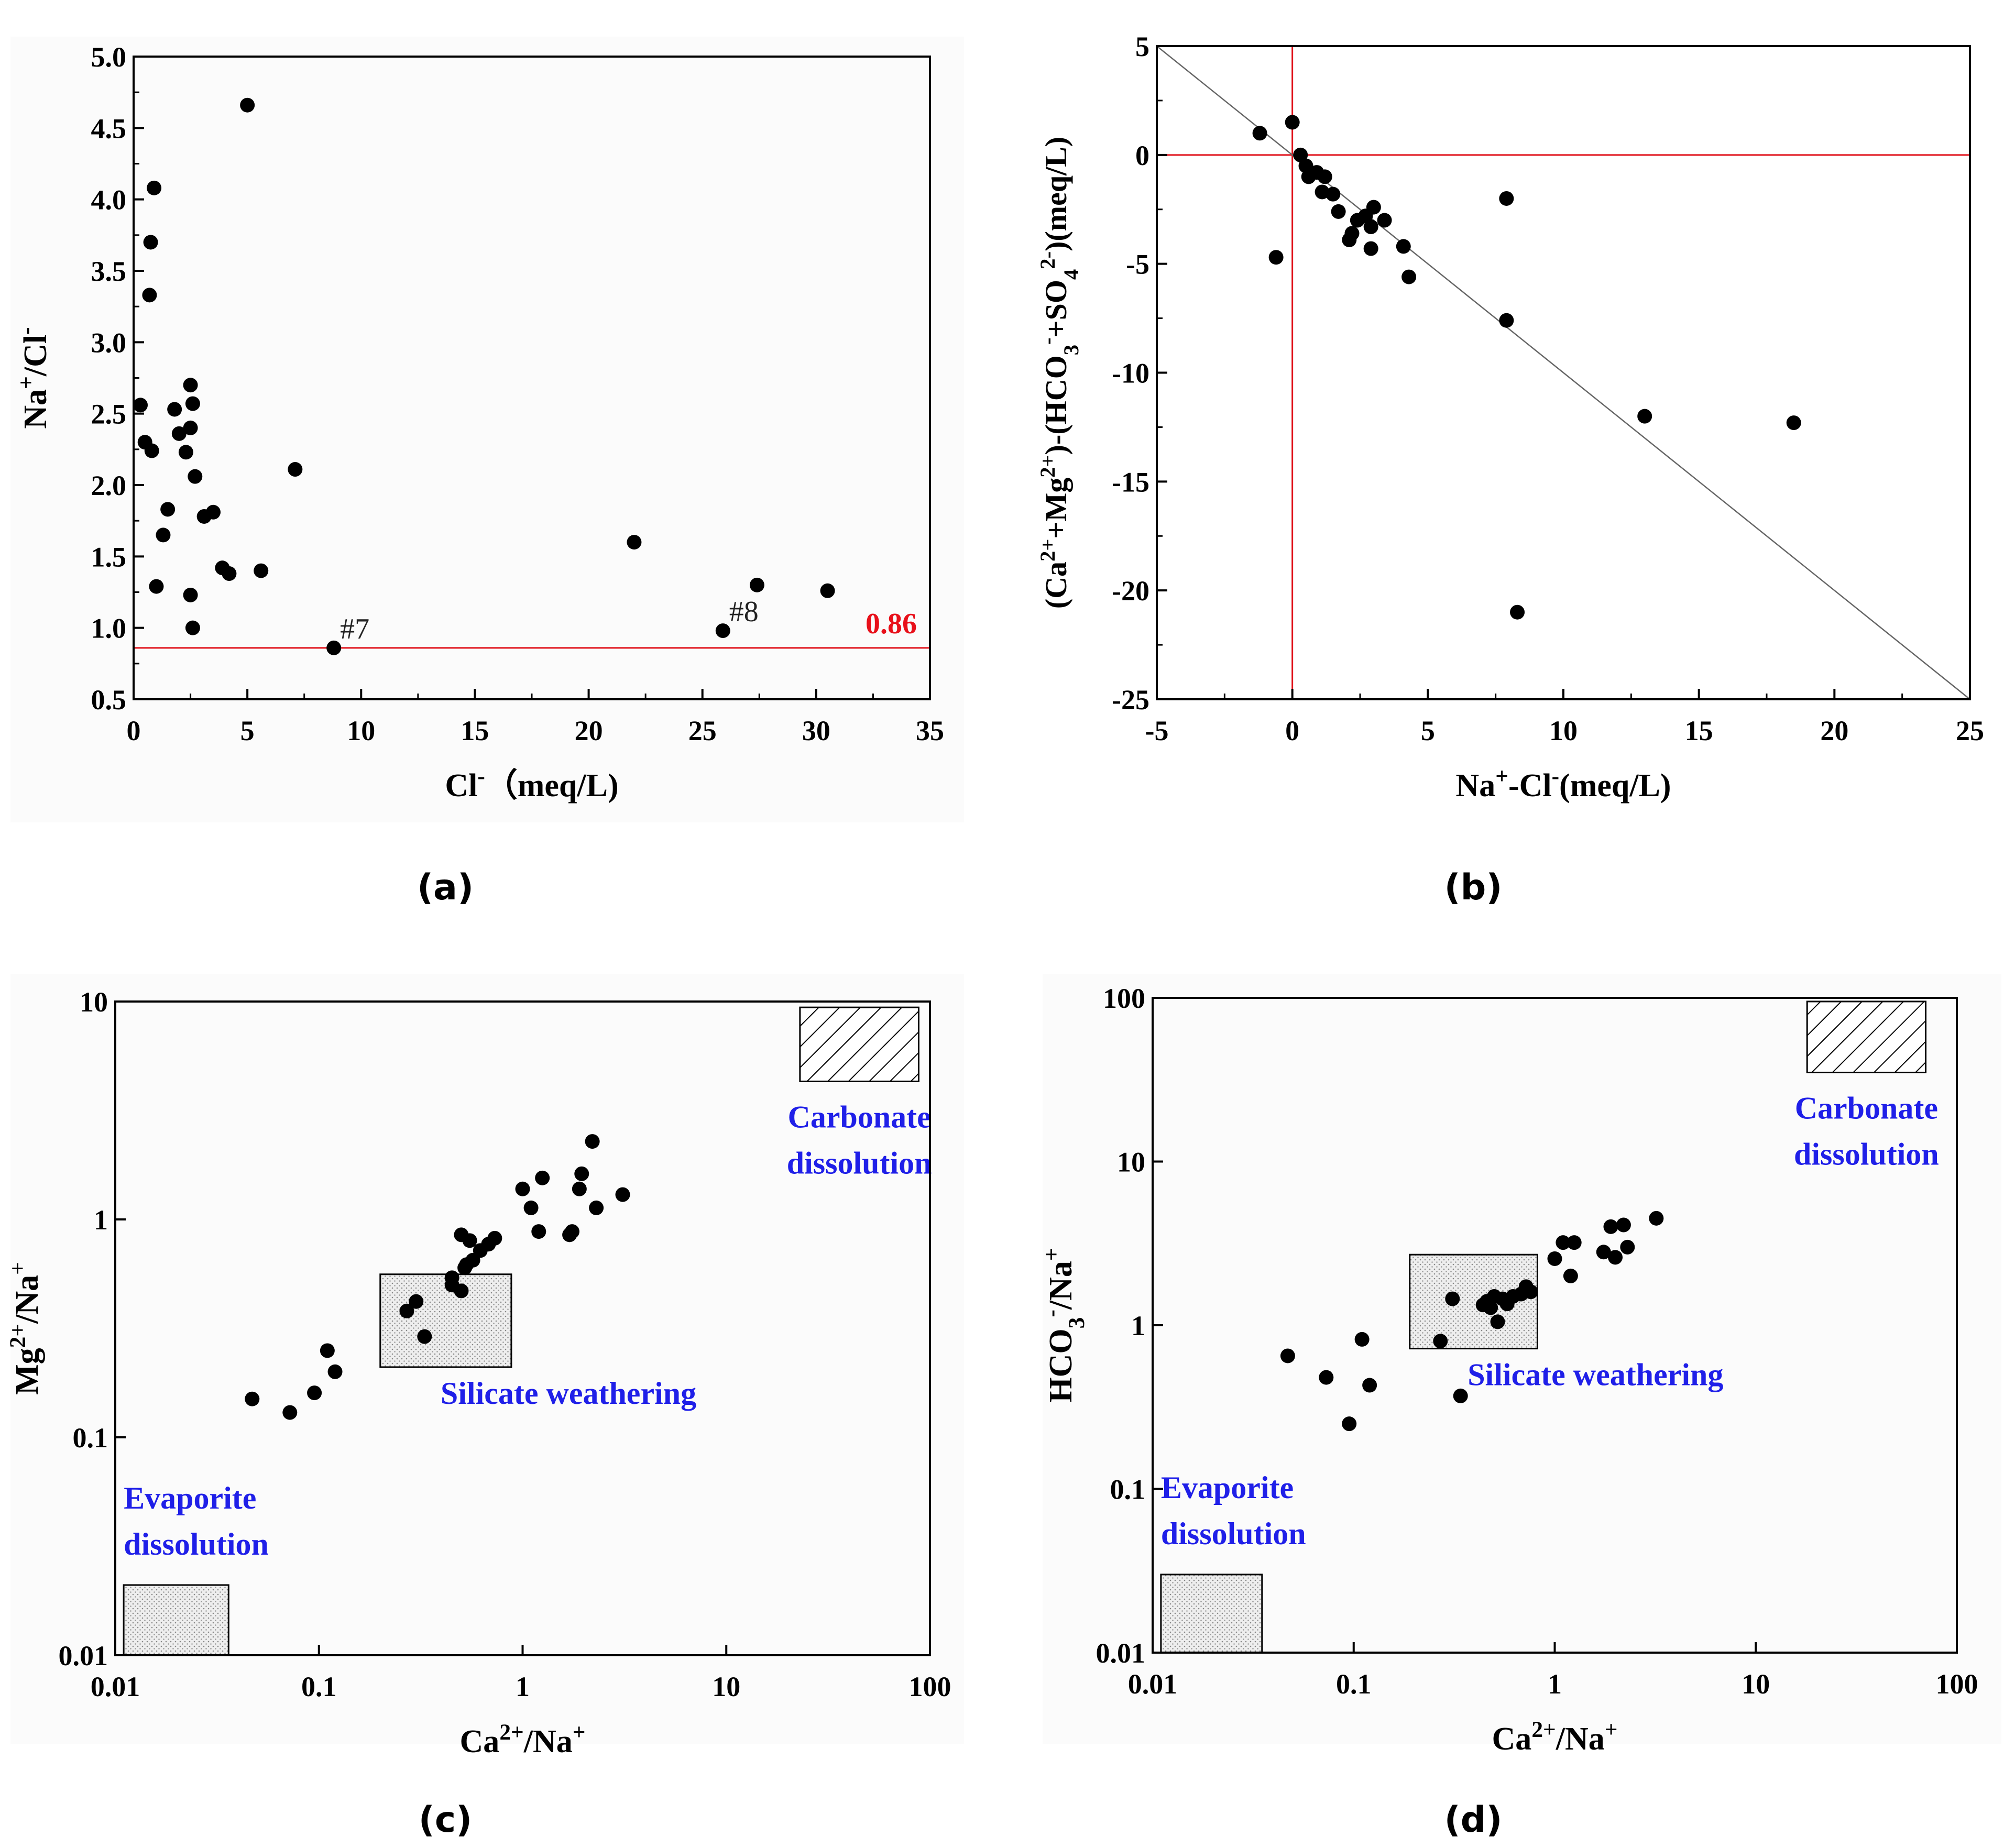  I want to click on y-tick-label: 2.5, so click(109, 415).